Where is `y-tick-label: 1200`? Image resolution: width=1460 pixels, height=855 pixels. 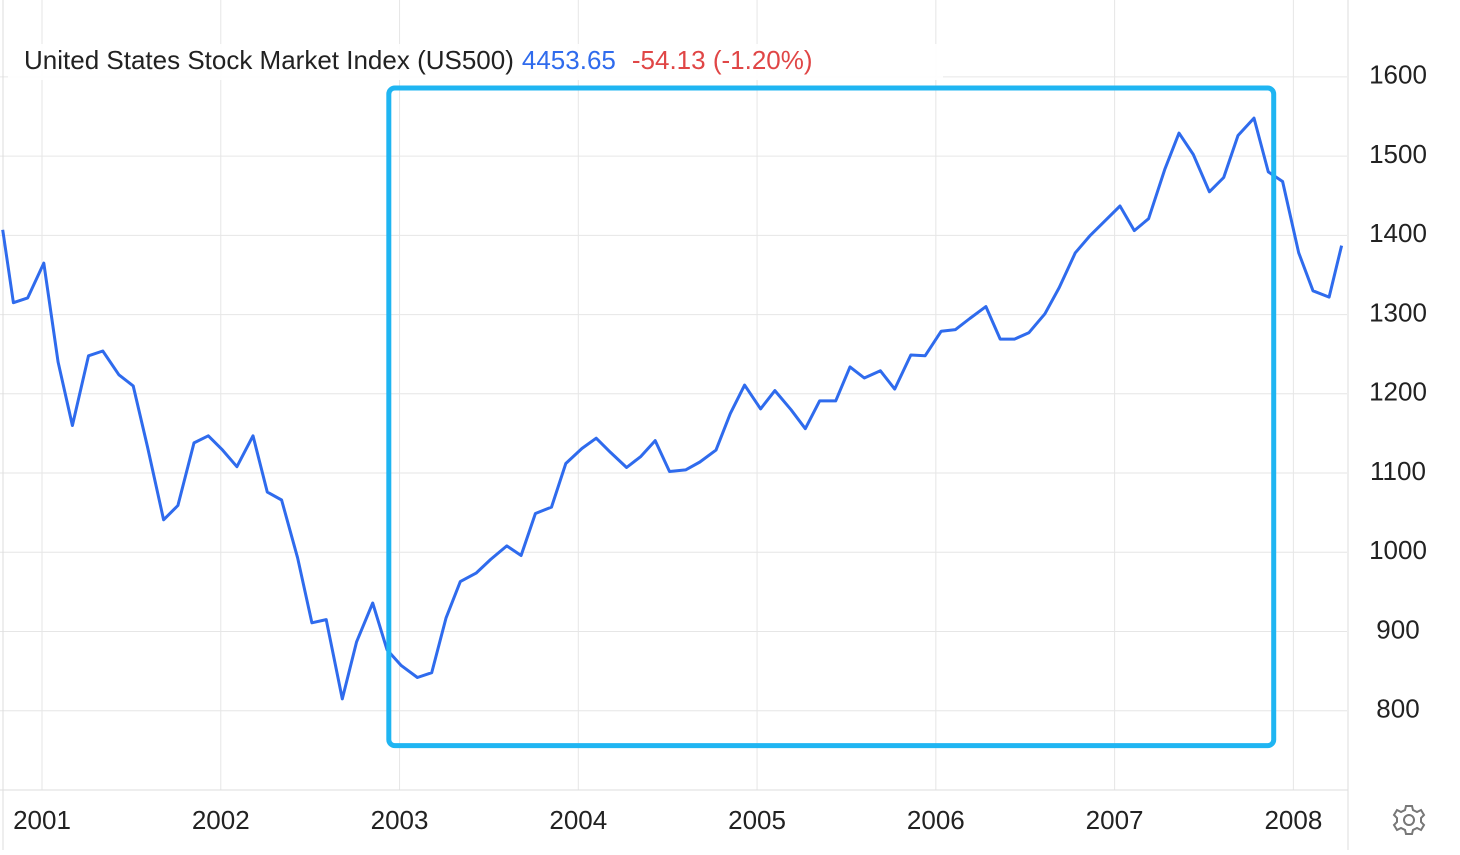
y-tick-label: 1200 is located at coordinates (1398, 392).